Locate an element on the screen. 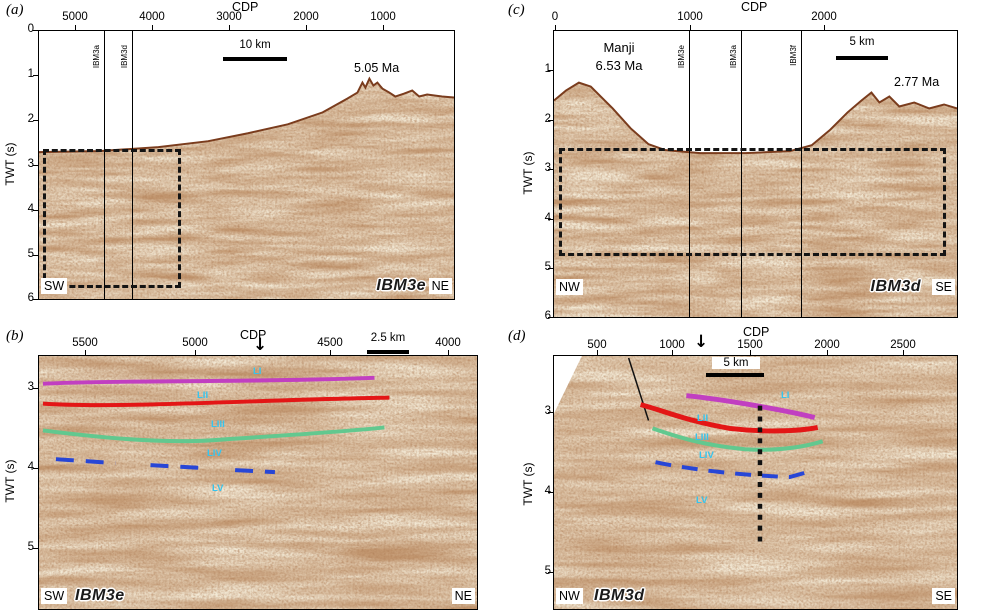  scale-bar-label: 10 km is located at coordinates (255, 45).